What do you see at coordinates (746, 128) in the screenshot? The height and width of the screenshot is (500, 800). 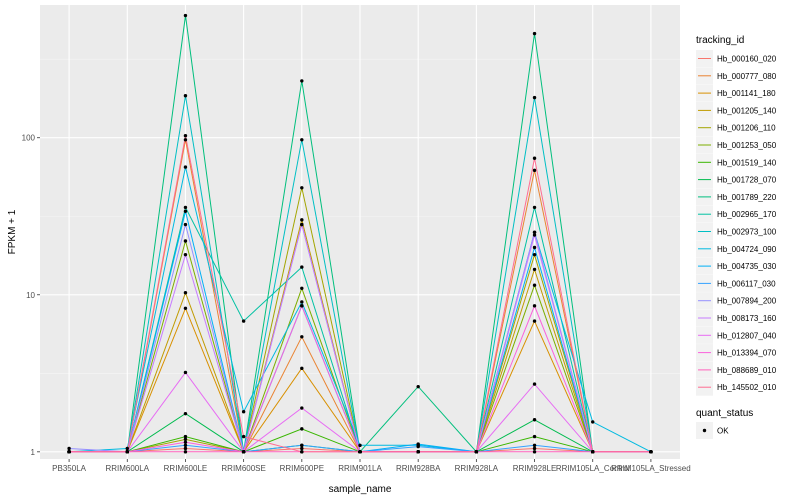 I see `legend-label: Hb_001206_110` at bounding box center [746, 128].